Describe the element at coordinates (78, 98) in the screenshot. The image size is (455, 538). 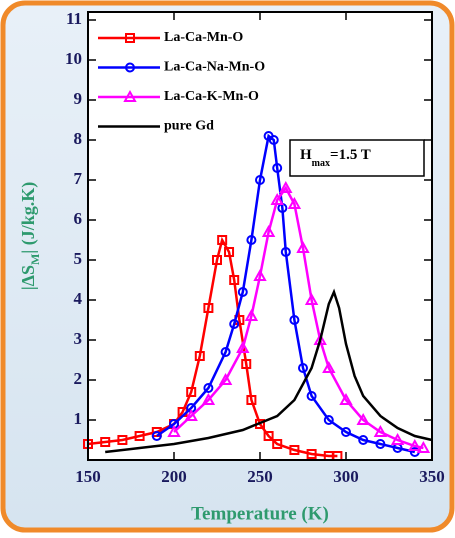
I see `y-tick-label: 9` at that location.